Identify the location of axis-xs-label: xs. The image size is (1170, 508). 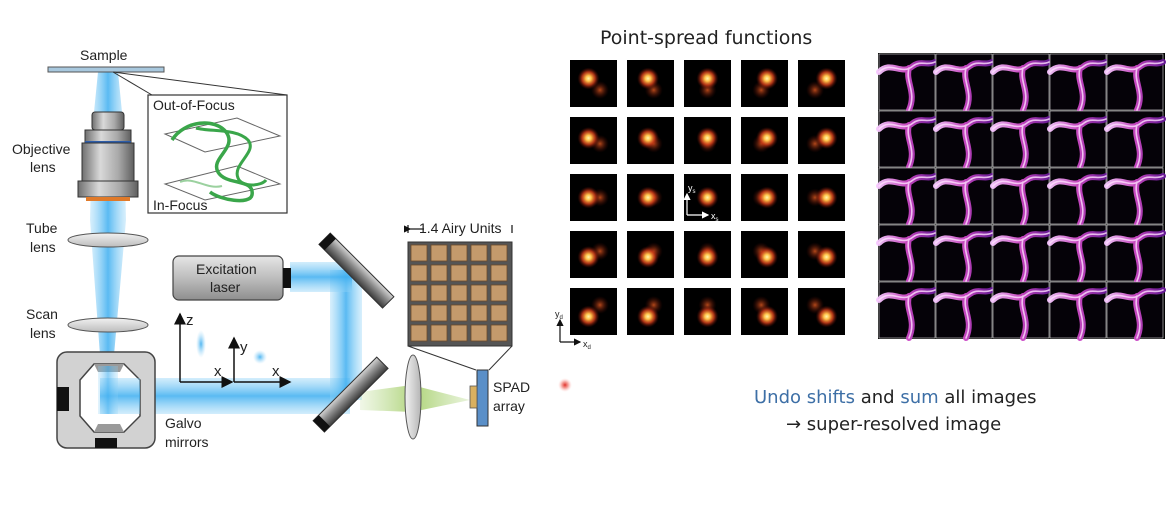
(715, 217).